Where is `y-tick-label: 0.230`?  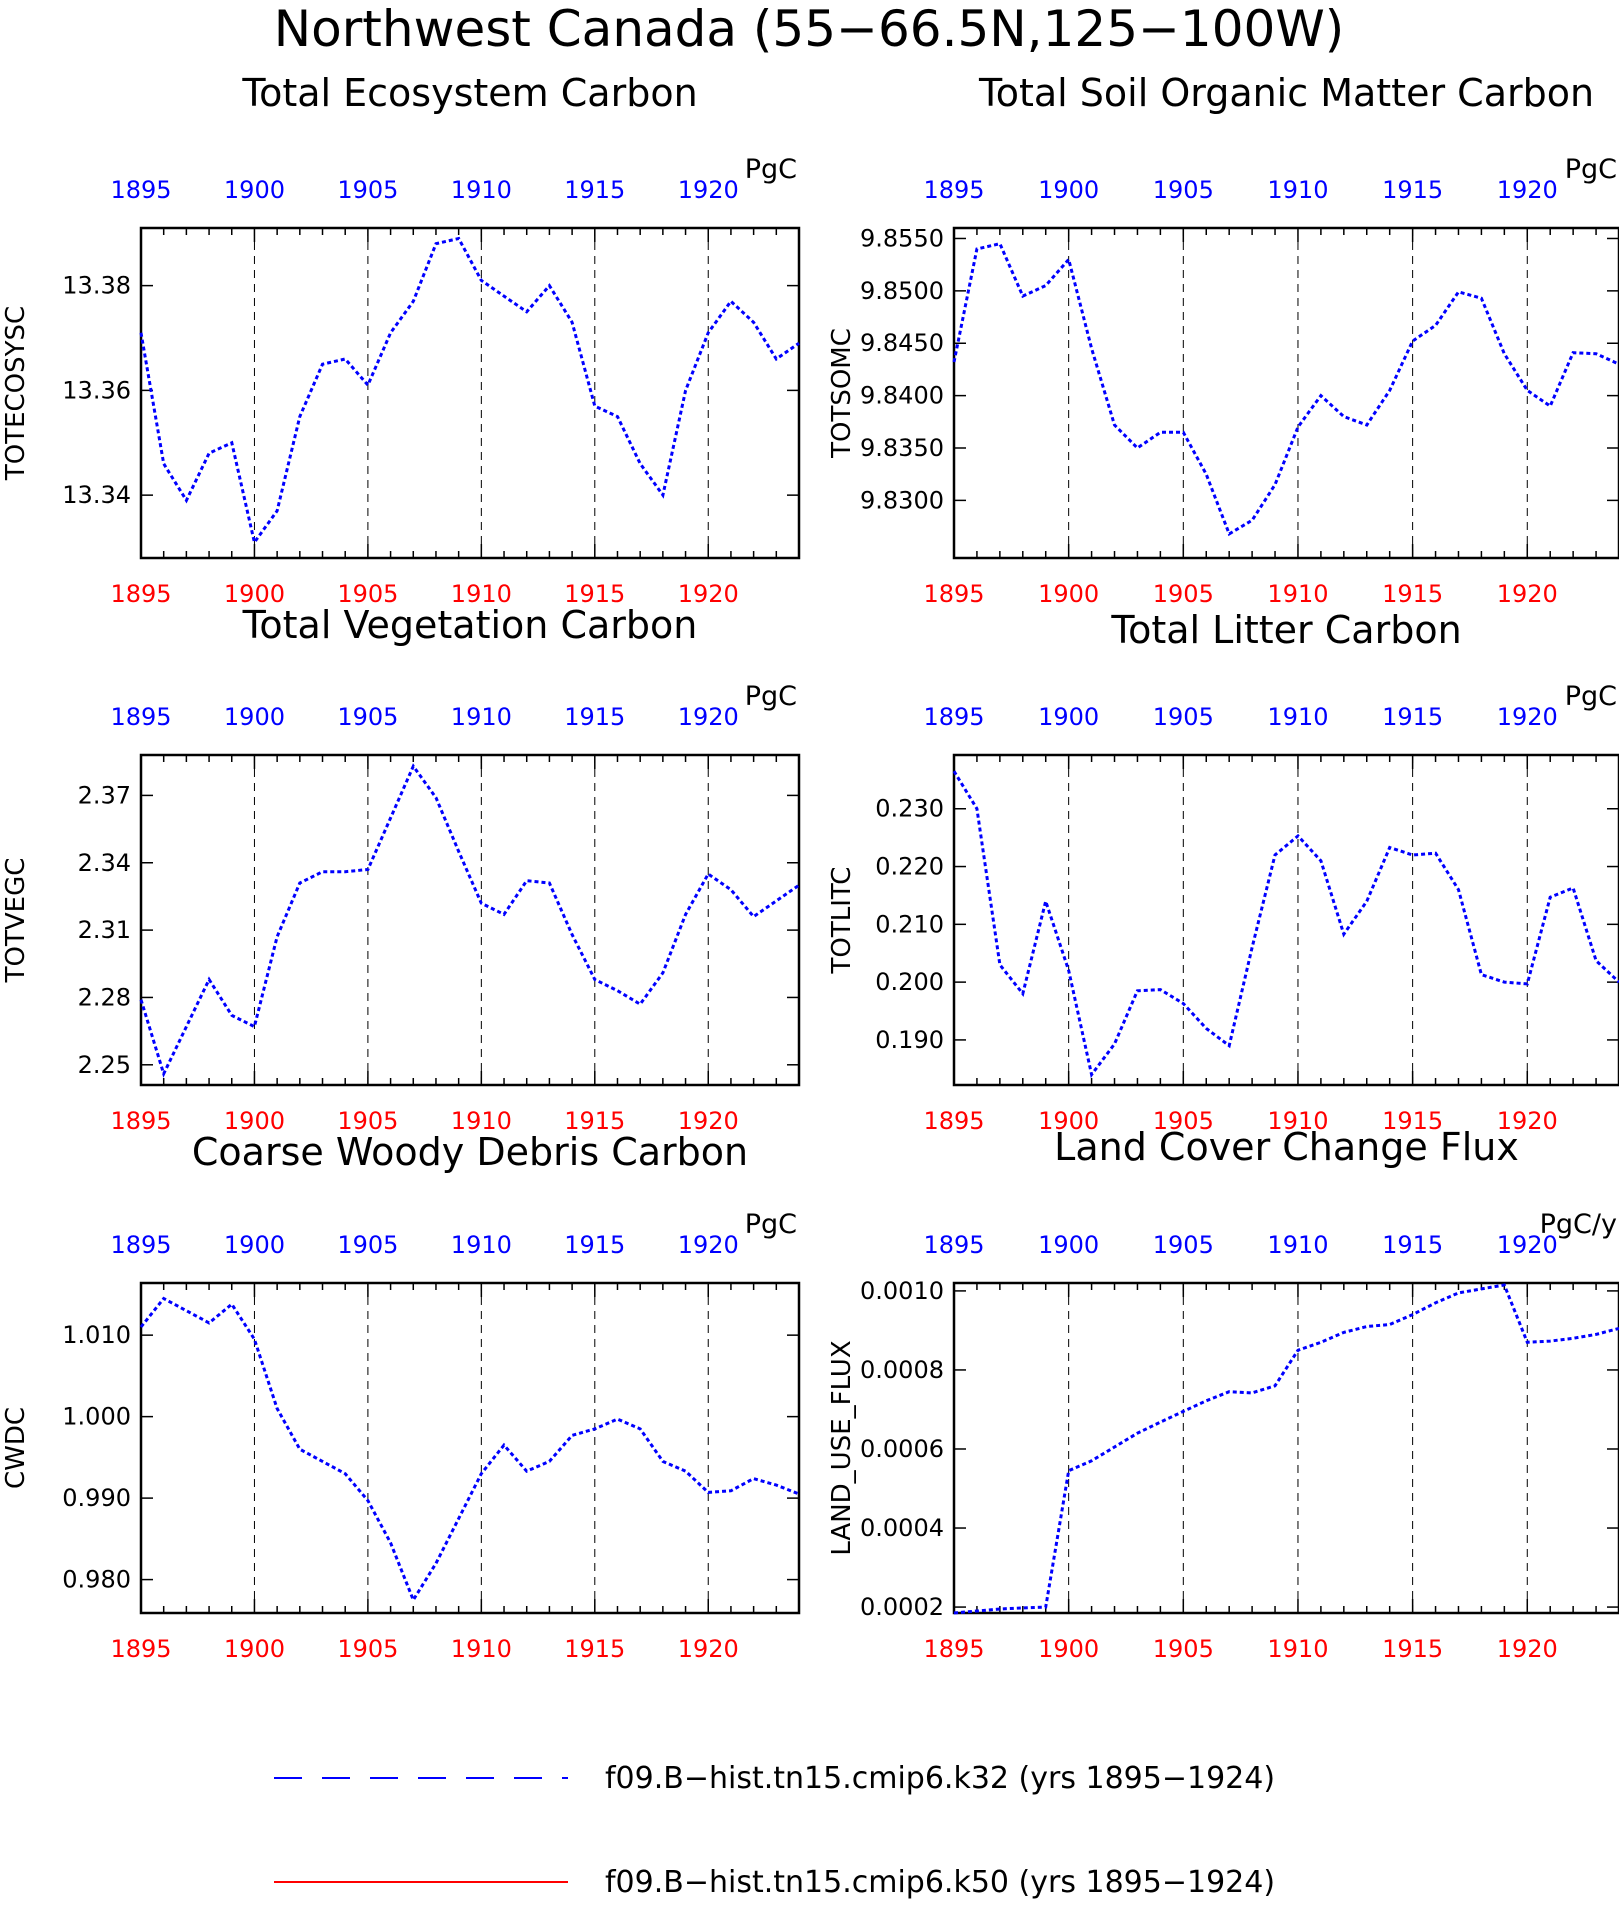 y-tick-label: 0.230 is located at coordinates (909, 809).